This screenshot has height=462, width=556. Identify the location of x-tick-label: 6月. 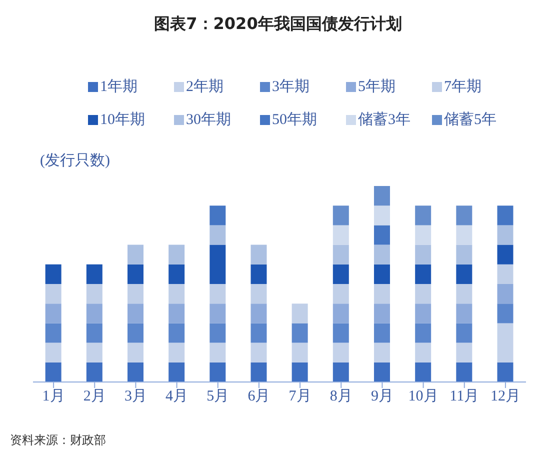
(259, 396).